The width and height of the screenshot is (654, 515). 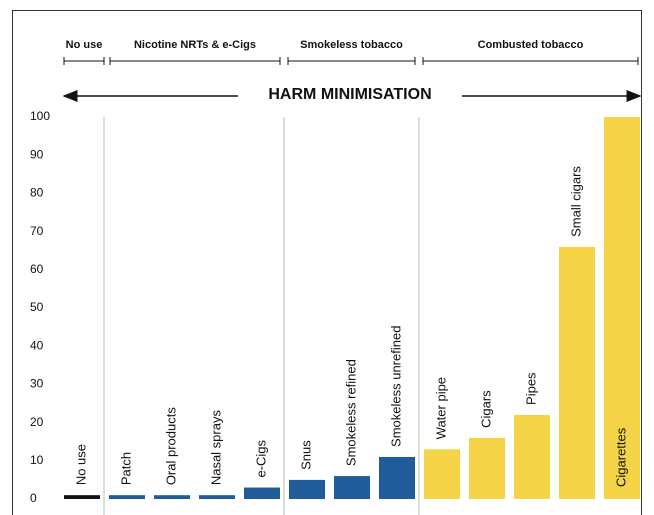 What do you see at coordinates (40, 116) in the screenshot?
I see `y-tick-label: 100` at bounding box center [40, 116].